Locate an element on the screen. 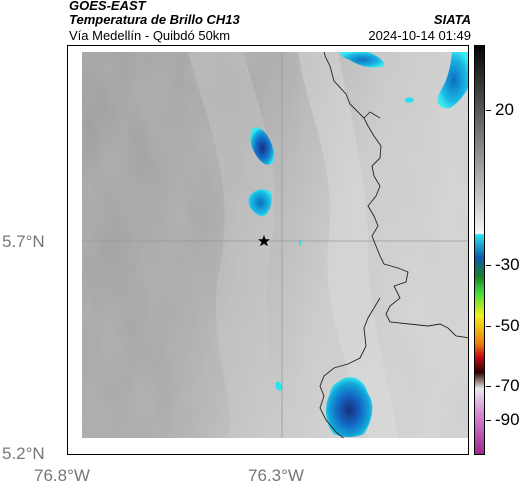 The width and height of the screenshot is (526, 491). cbar-tick-m70 is located at coordinates (488, 386).